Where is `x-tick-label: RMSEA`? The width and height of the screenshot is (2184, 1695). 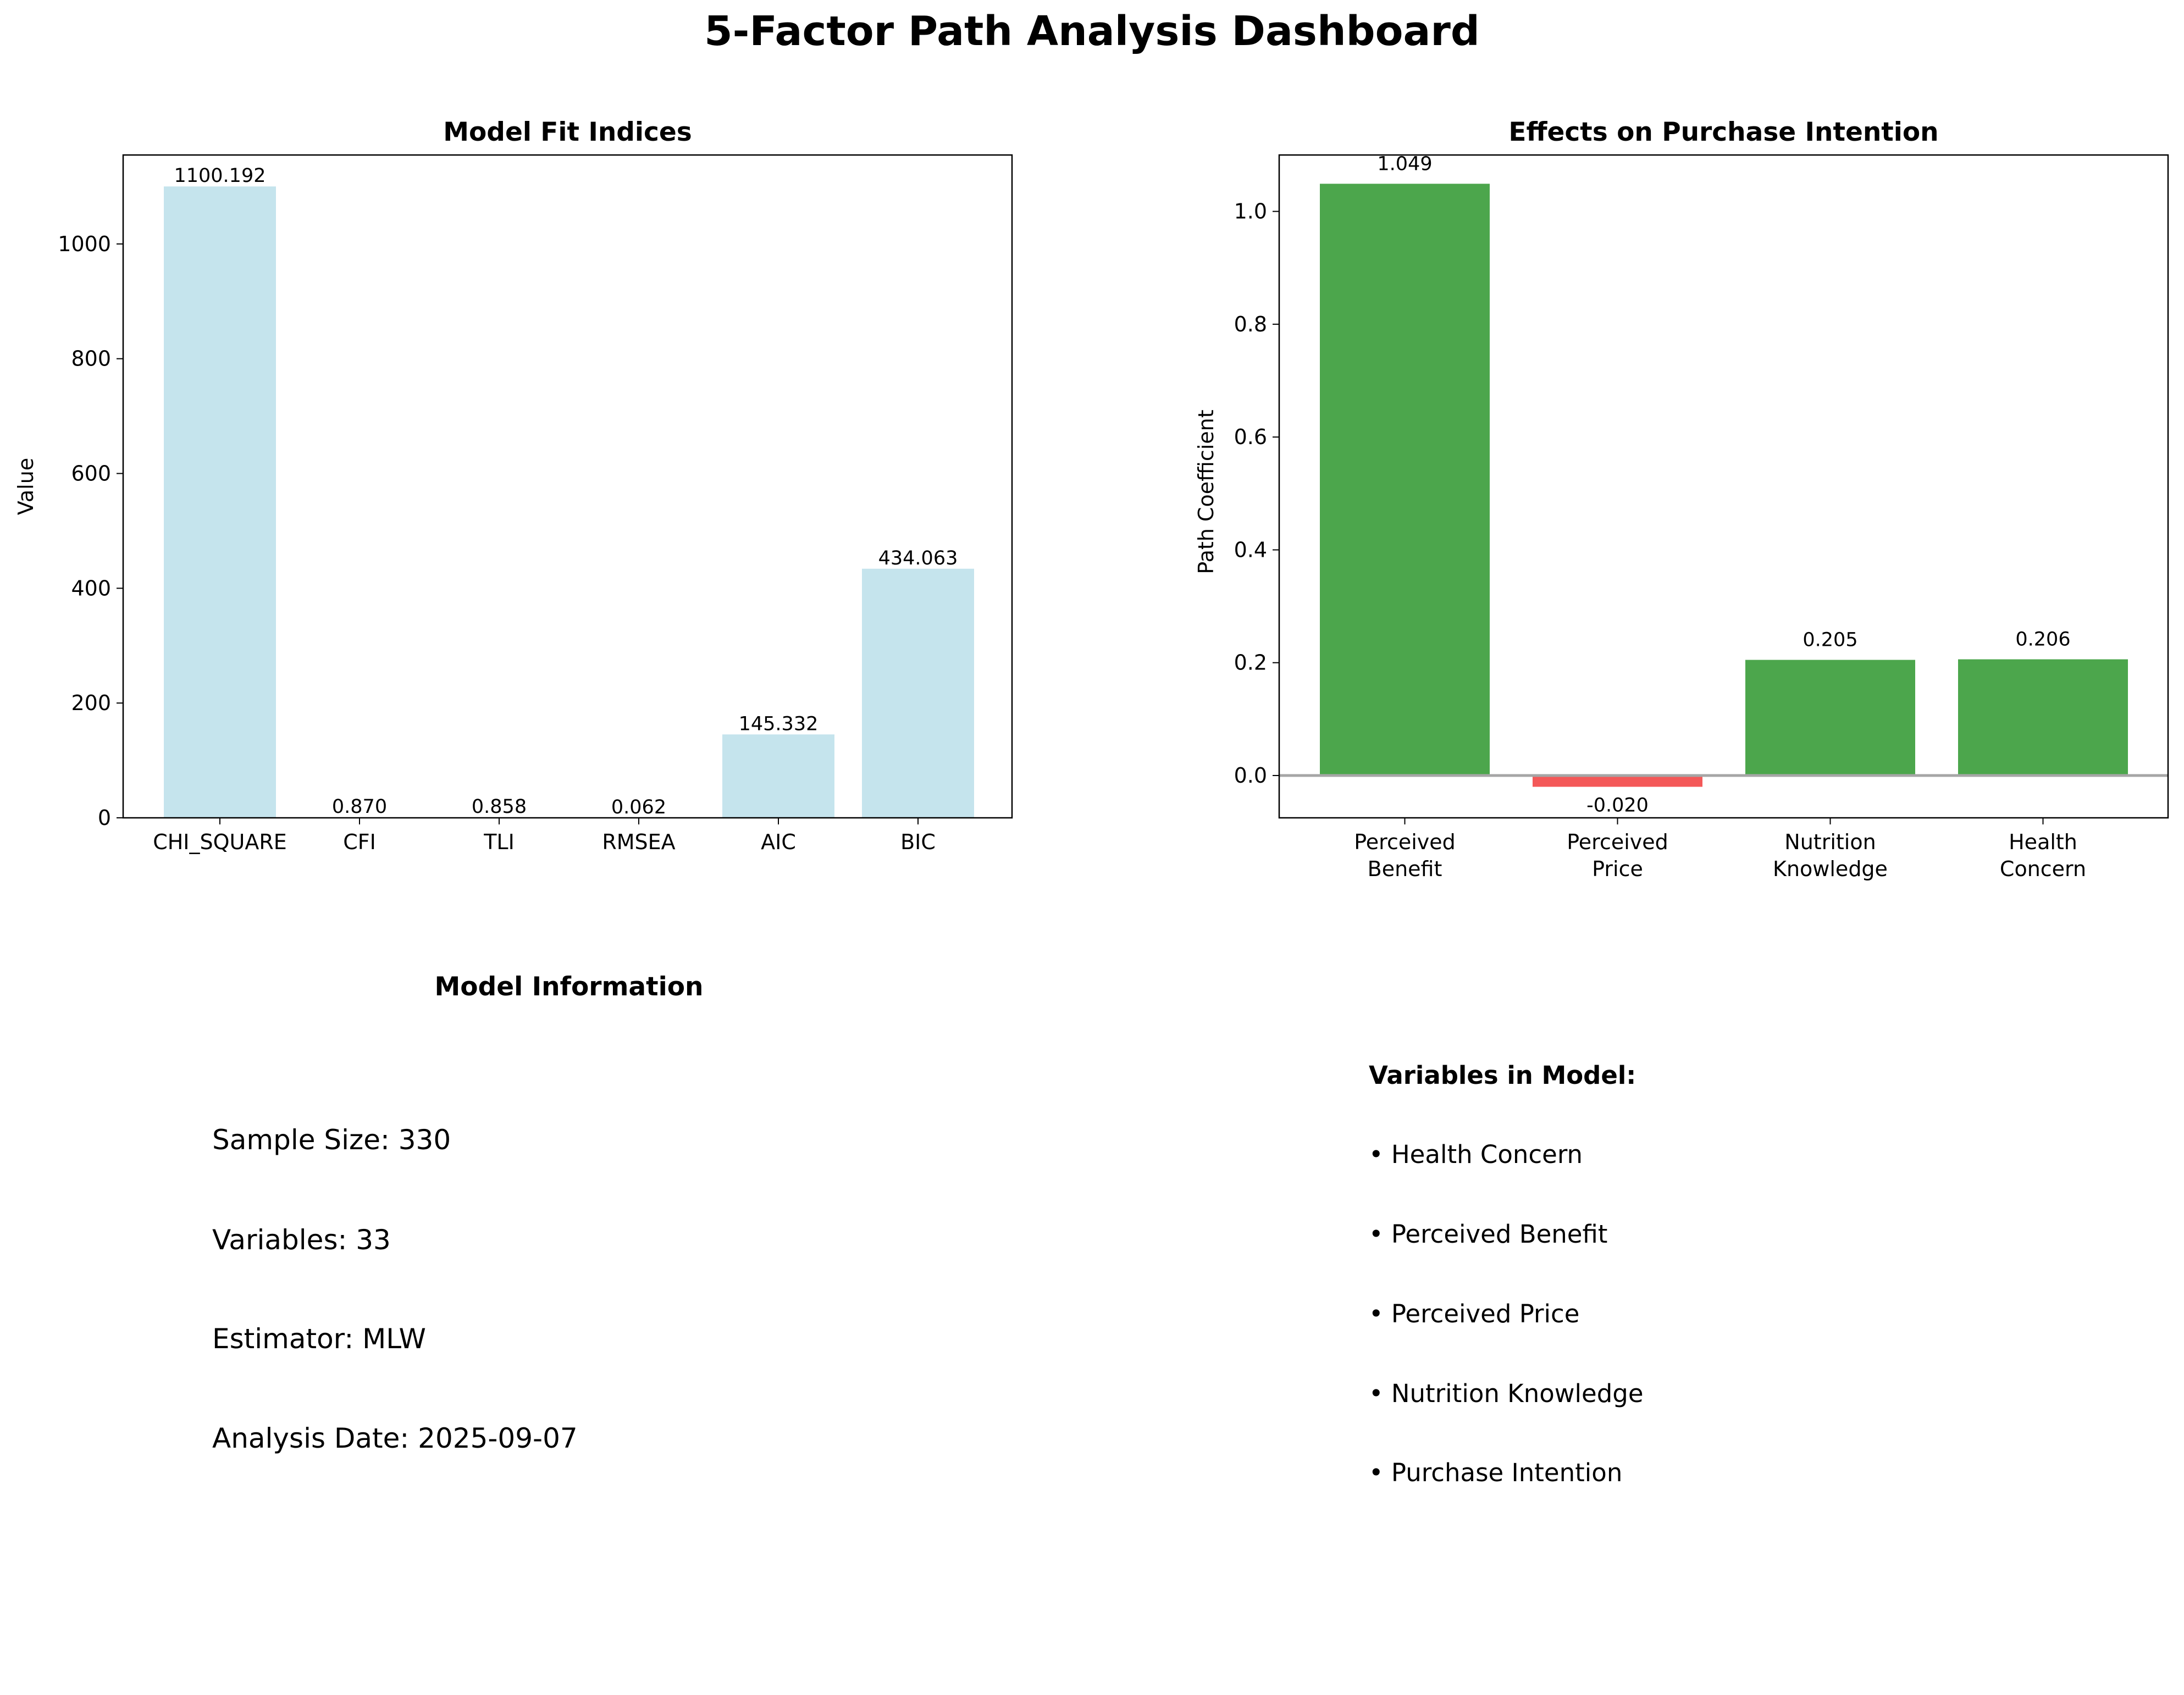 x-tick-label: RMSEA is located at coordinates (638, 842).